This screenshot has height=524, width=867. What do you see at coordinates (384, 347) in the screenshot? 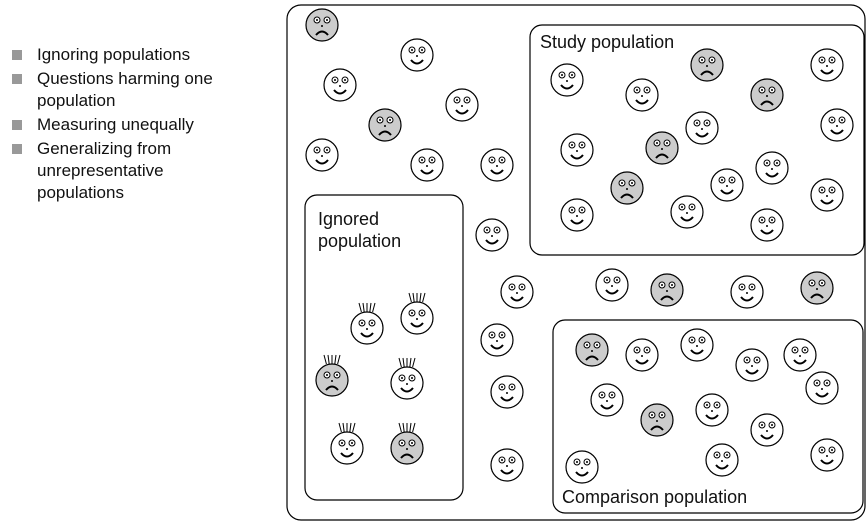
I see `ignored-box` at bounding box center [384, 347].